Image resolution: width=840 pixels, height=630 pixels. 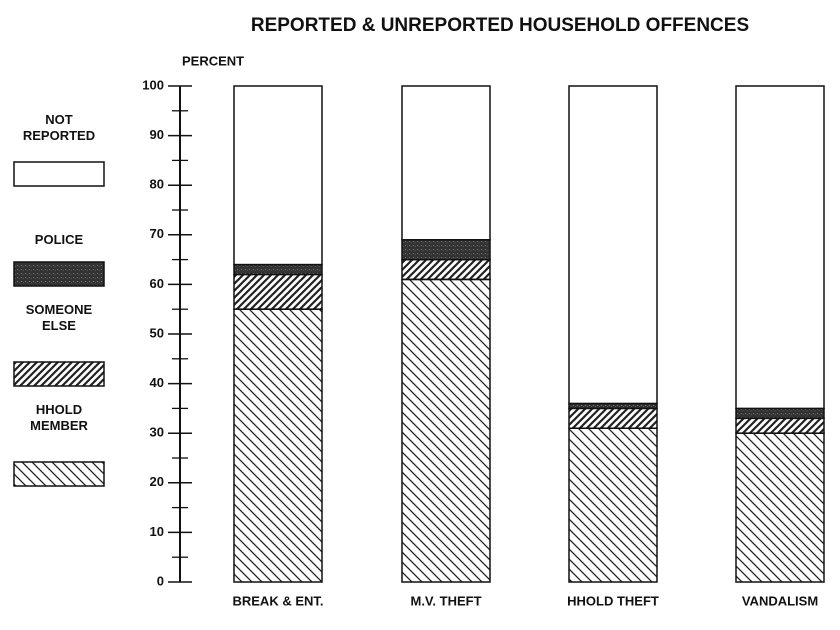 What do you see at coordinates (157, 432) in the screenshot?
I see `y-tick-label: 30` at bounding box center [157, 432].